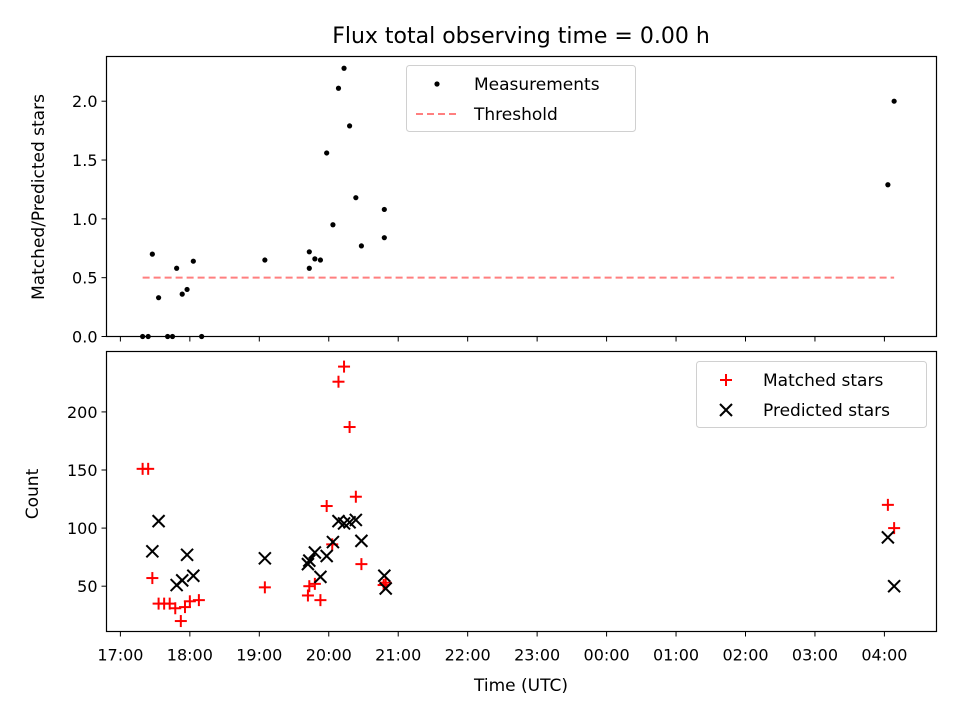  What do you see at coordinates (726, 410) in the screenshot?
I see `legend-predicted-marker` at bounding box center [726, 410].